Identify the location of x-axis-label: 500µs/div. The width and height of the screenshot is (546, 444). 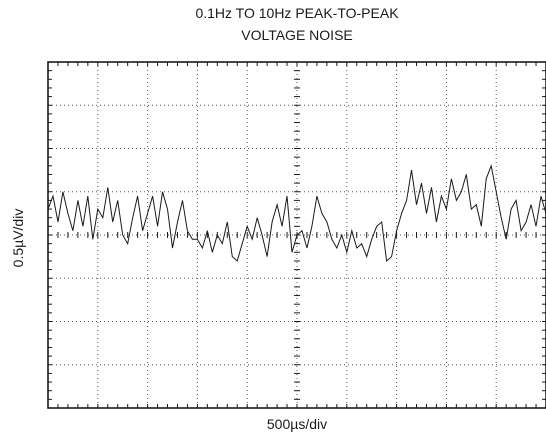
(297, 424).